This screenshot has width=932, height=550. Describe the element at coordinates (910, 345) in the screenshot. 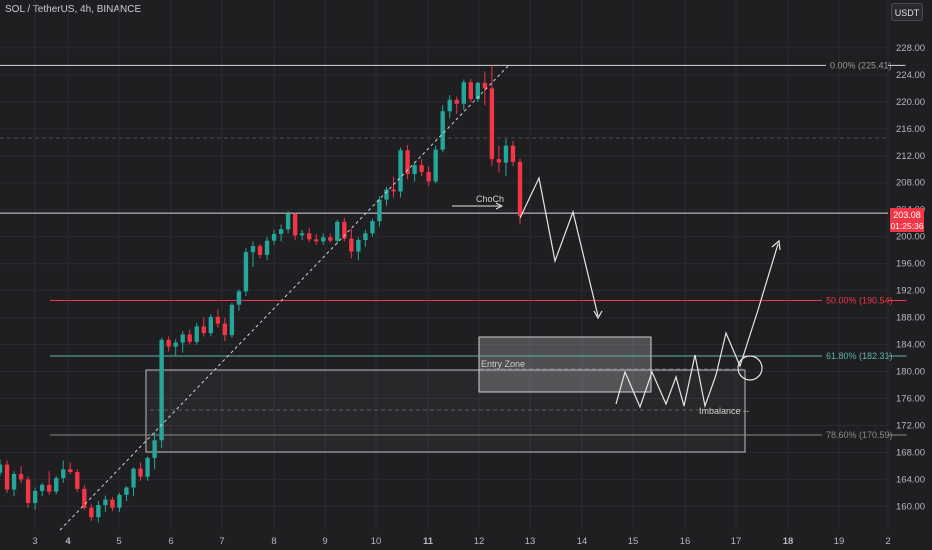

I see `price-tick-label: 184.00` at that location.